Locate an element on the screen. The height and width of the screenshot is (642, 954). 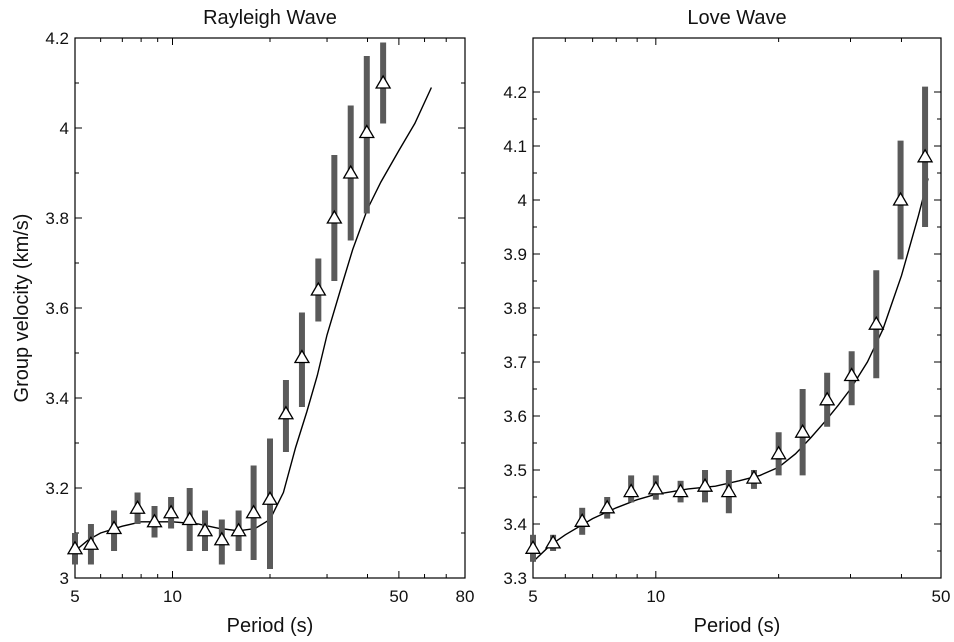
love-ytick-label: 3.6 is located at coordinates (515, 416).